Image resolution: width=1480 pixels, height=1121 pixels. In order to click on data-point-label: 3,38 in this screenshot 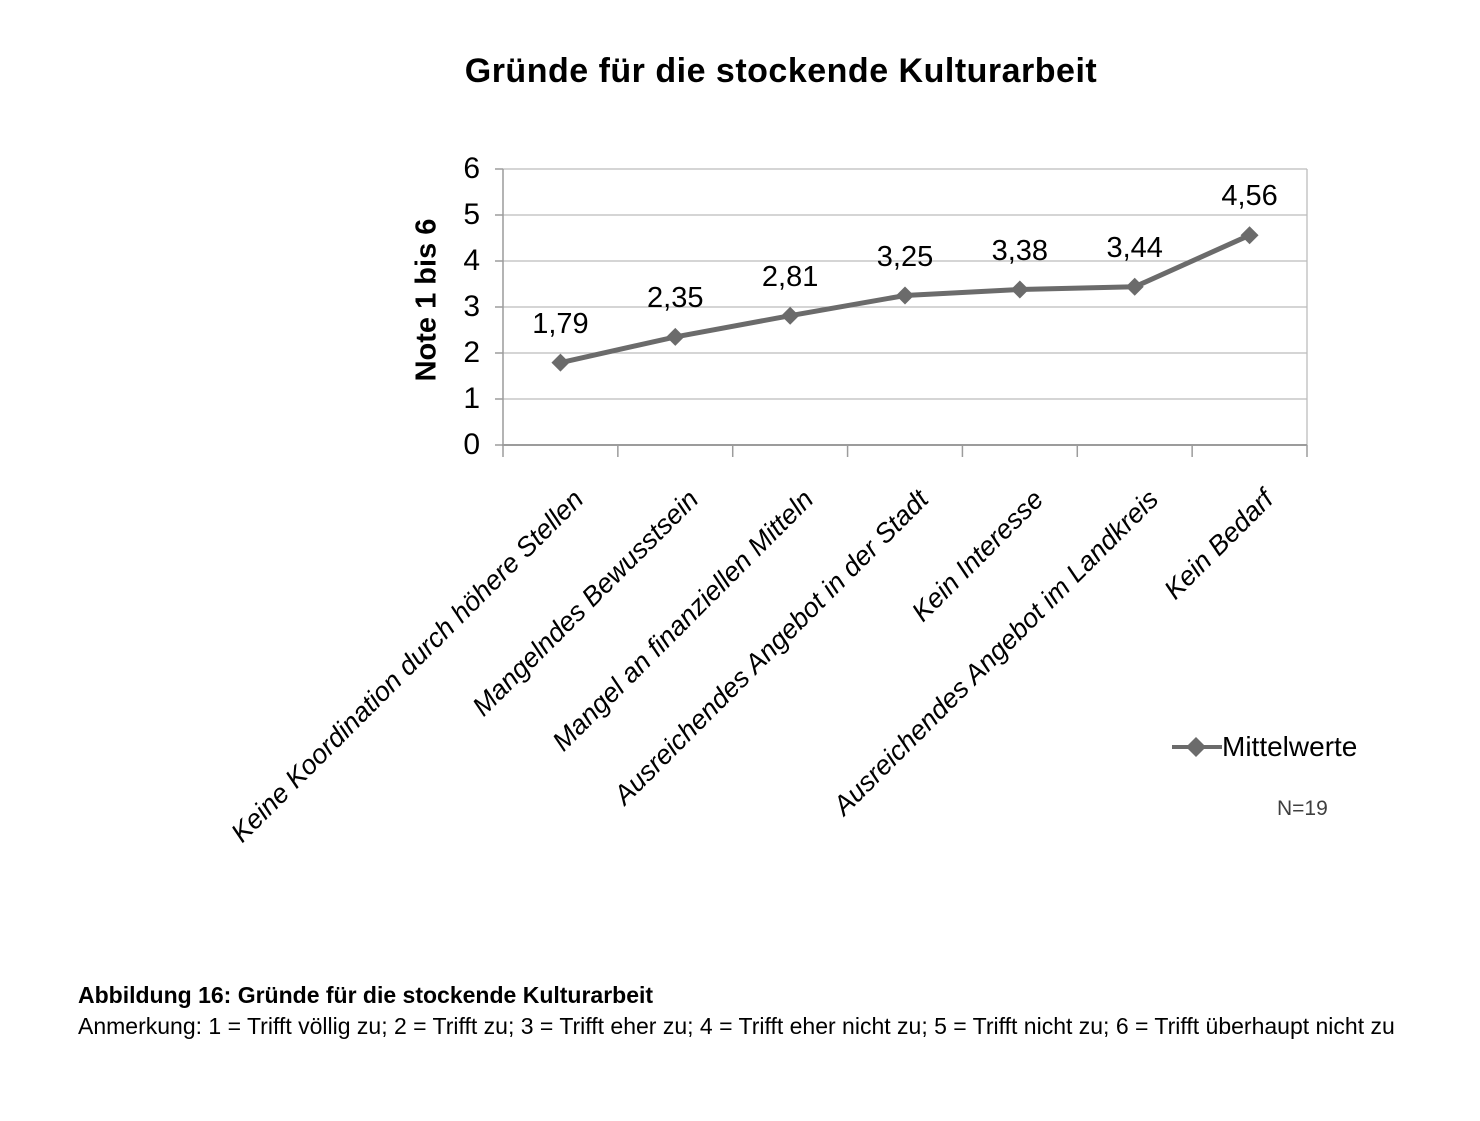, I will do `click(1020, 250)`.